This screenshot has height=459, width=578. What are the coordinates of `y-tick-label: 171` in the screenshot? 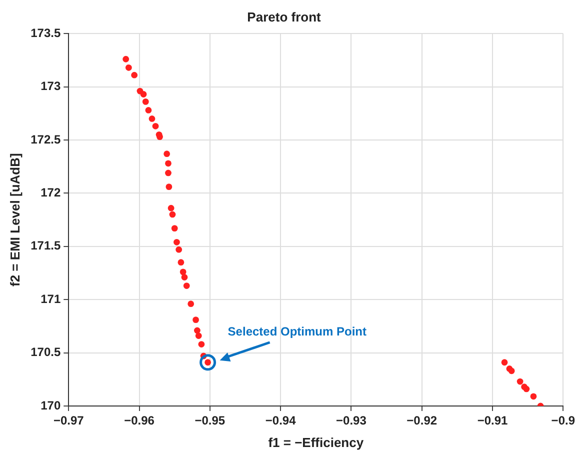 It's located at (50, 299).